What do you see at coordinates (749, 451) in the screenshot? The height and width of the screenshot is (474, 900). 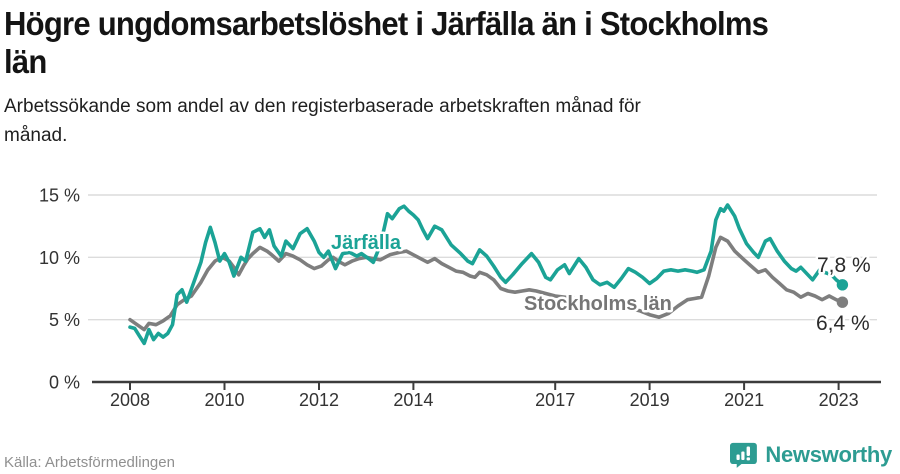 I see `excl-line` at bounding box center [749, 451].